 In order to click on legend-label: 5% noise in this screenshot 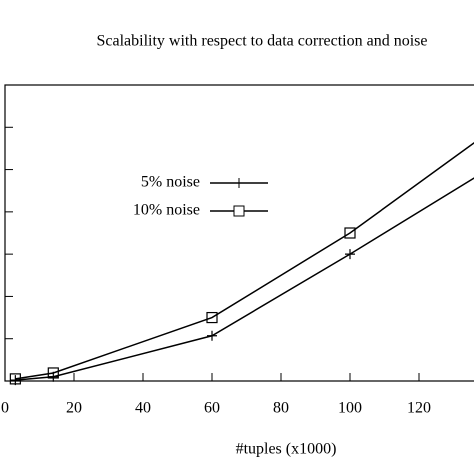, I will do `click(170, 182)`.